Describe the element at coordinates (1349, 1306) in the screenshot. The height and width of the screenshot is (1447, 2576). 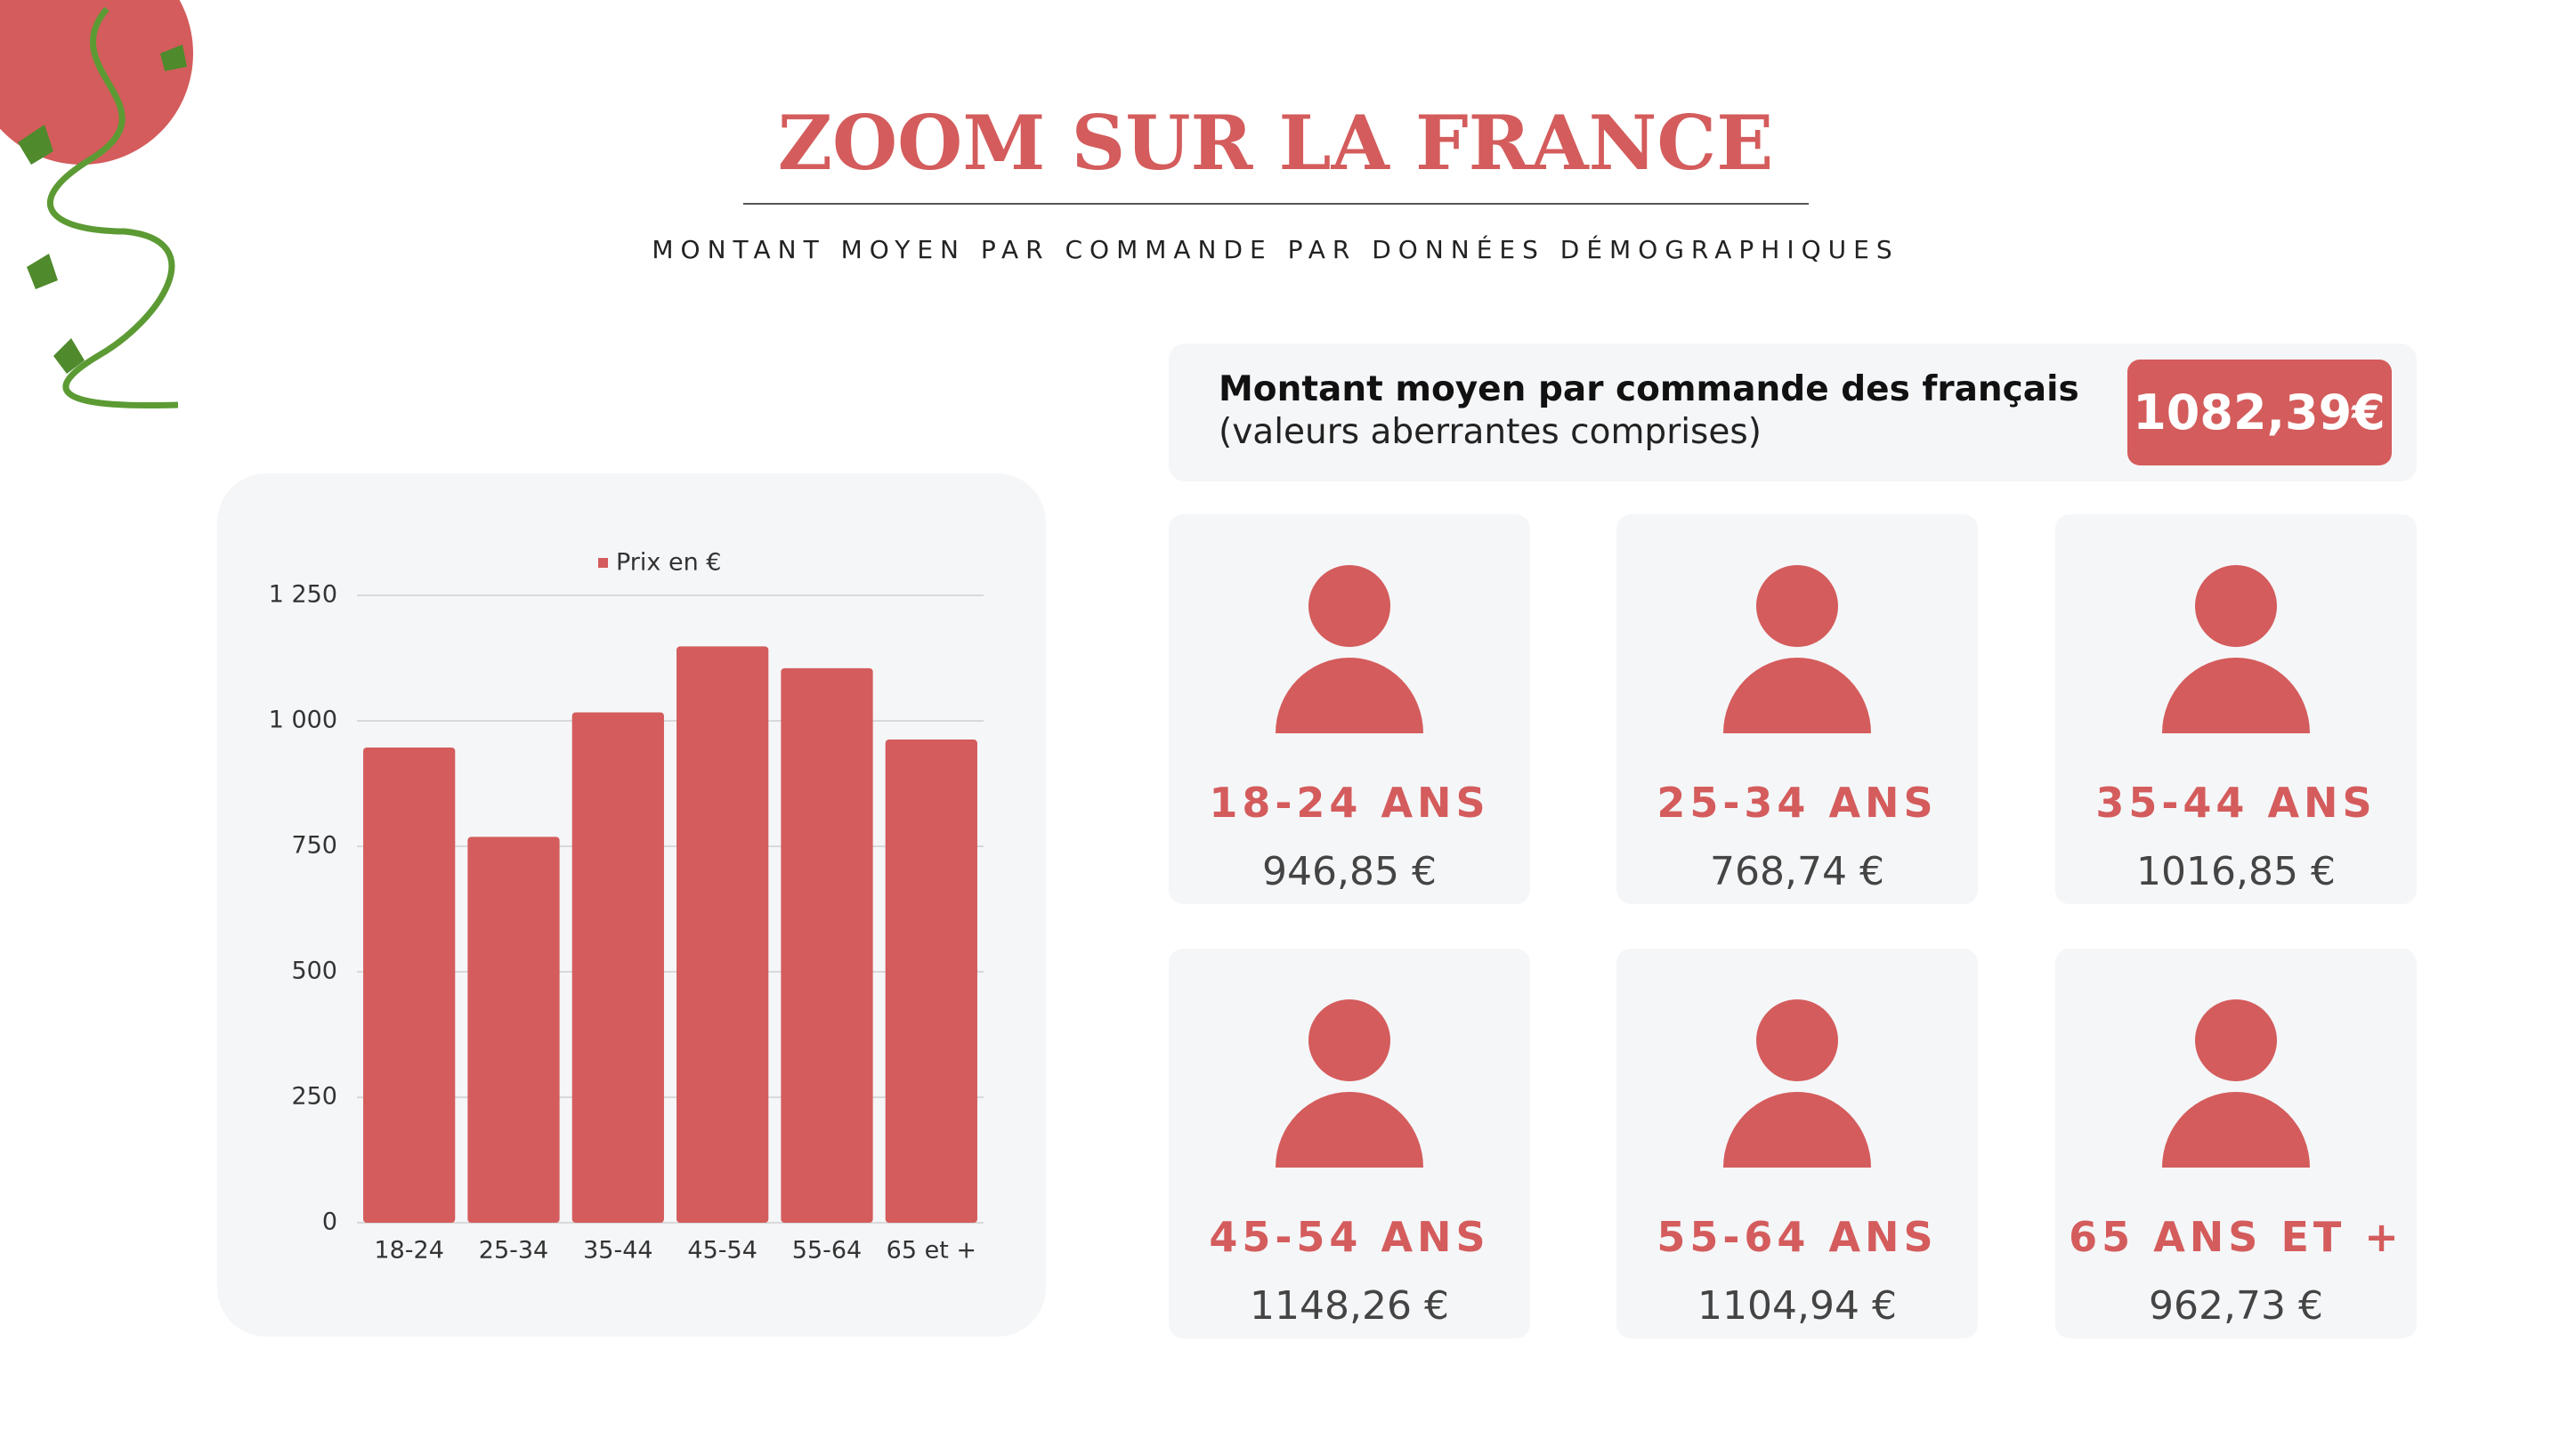
I see `card-value: 1148,26 €` at that location.